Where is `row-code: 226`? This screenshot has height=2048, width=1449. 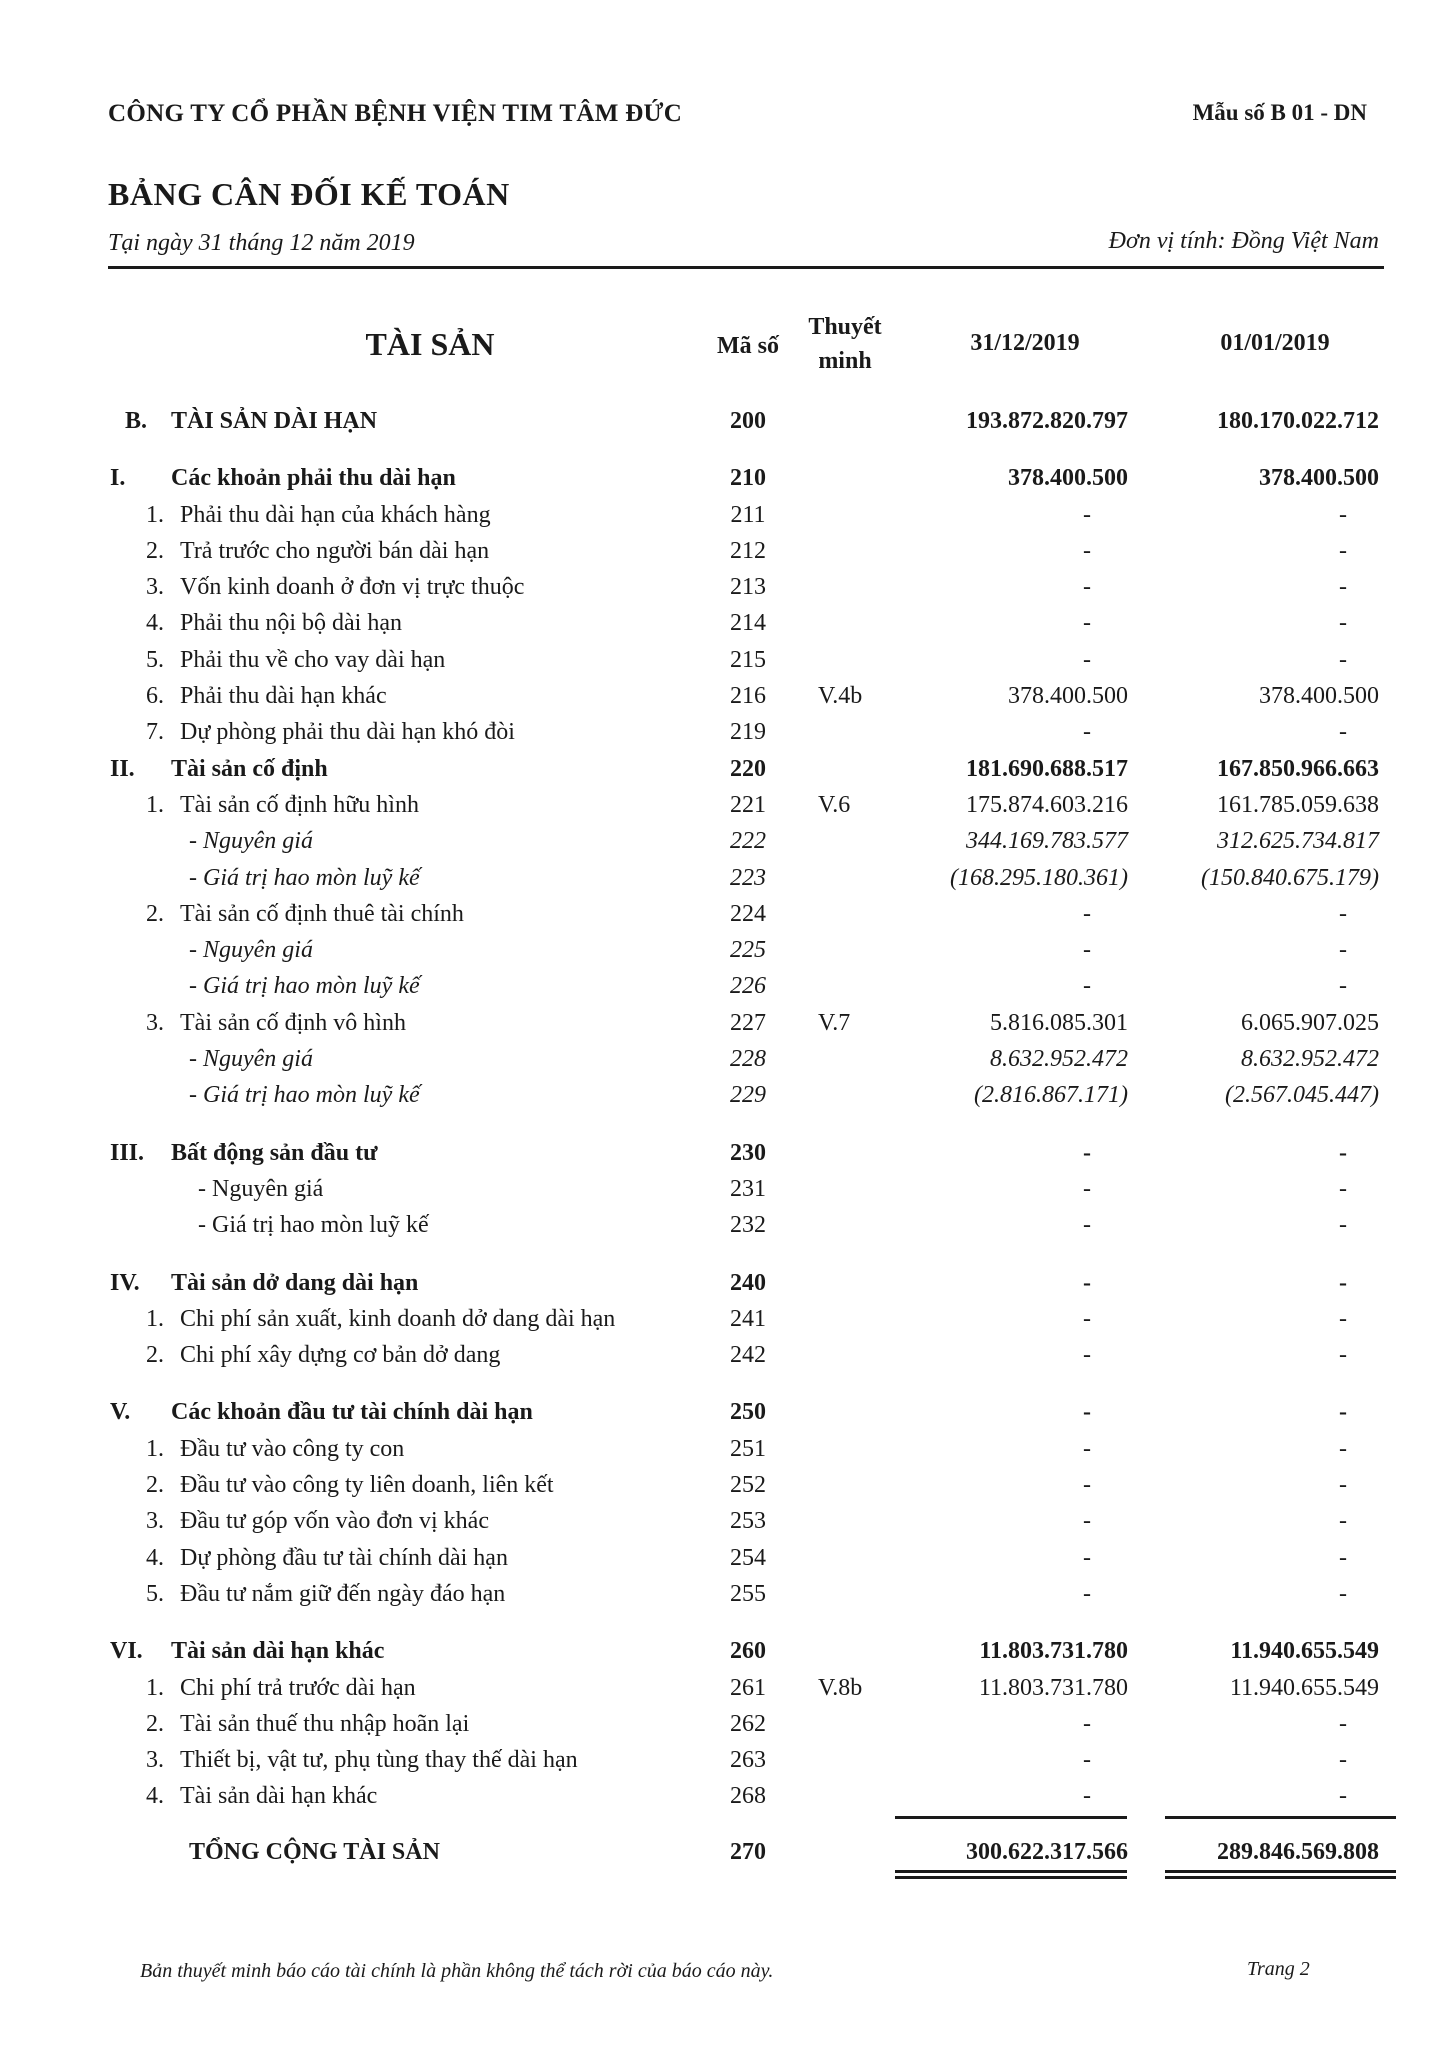
row-code: 226 is located at coordinates (748, 986).